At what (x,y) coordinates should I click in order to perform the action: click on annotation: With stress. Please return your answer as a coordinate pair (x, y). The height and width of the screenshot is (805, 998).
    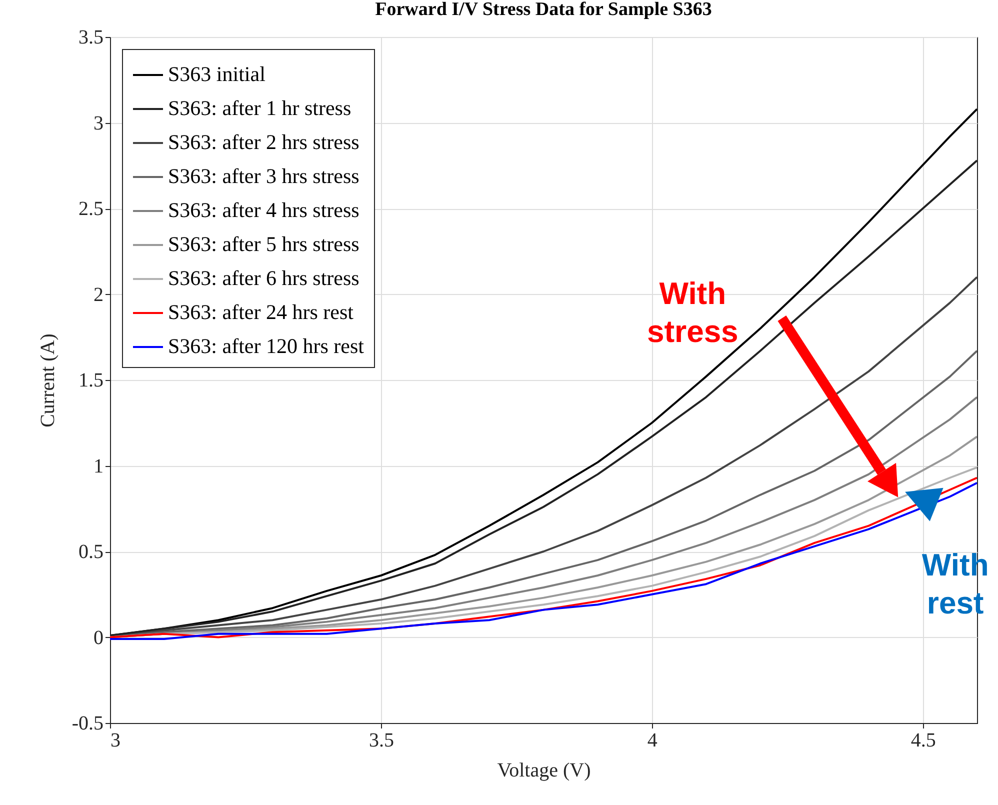
    Looking at the image, I should click on (692, 312).